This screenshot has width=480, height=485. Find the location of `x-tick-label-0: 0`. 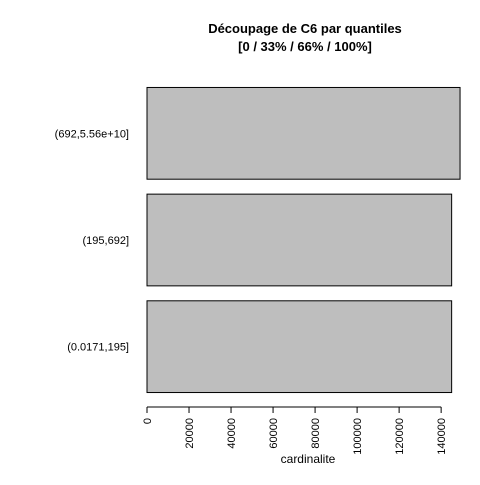

x-tick-label-0: 0 is located at coordinates (148, 421).